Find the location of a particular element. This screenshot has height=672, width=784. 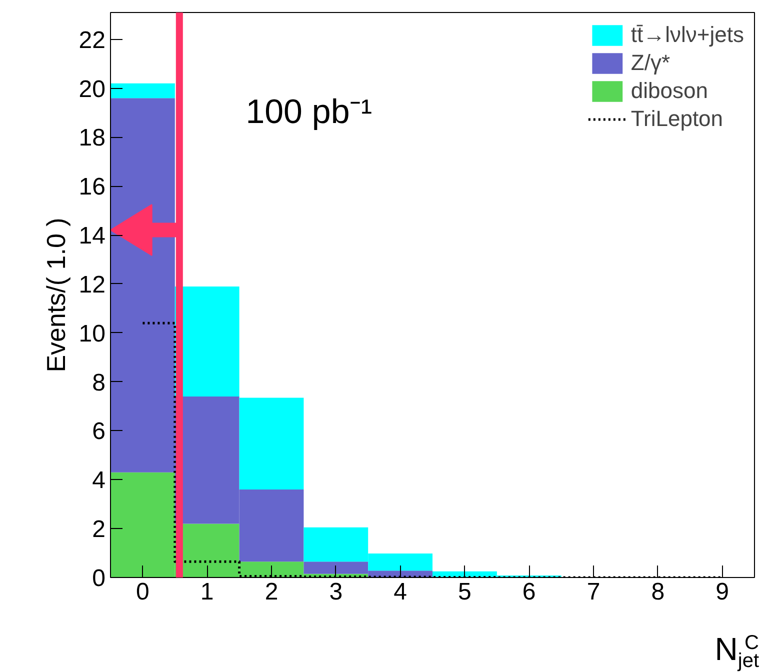

y-tick-label: 16 is located at coordinates (92, 187).